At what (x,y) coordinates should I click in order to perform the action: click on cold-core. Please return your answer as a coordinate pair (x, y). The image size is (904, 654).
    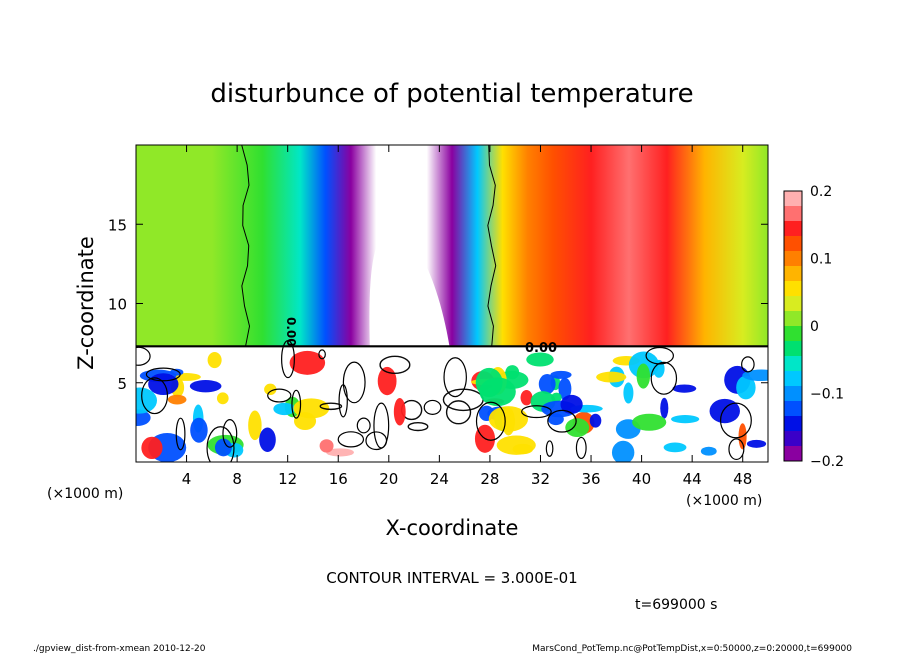
    Looking at the image, I should click on (409, 288).